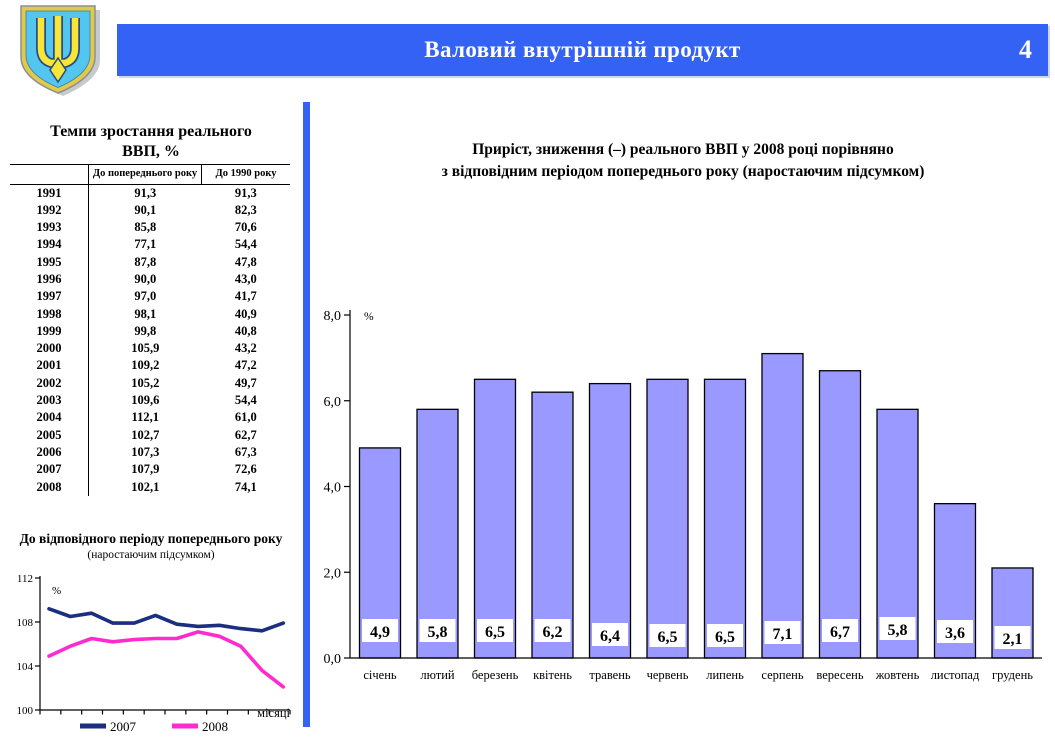  What do you see at coordinates (150, 452) in the screenshot?
I see `table-row: 2006 107,3 67,3` at bounding box center [150, 452].